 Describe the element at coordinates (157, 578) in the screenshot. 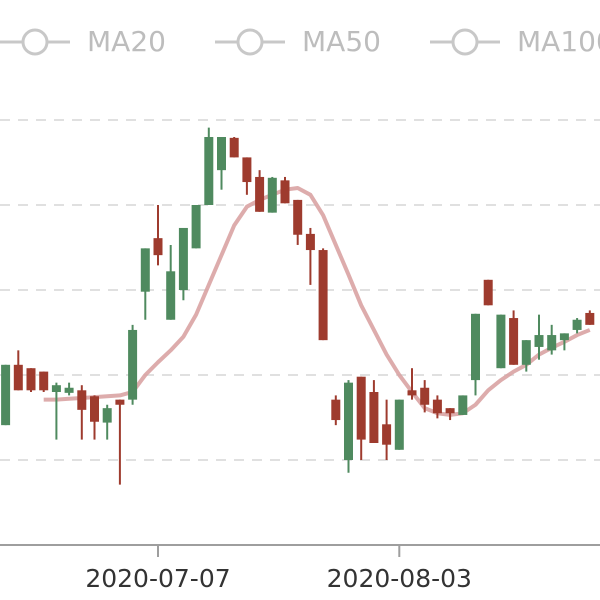

I see `x-tick-label: 2020-07-07` at that location.